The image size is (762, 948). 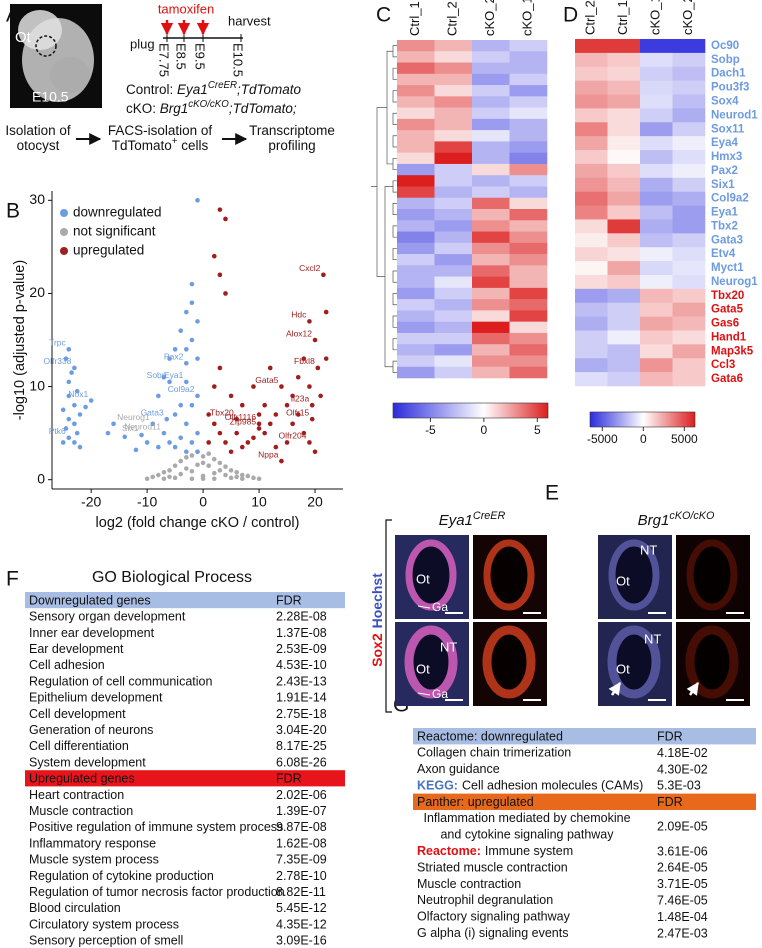 What do you see at coordinates (164, 60) in the screenshot?
I see `timeline-stage: E7.75` at bounding box center [164, 60].